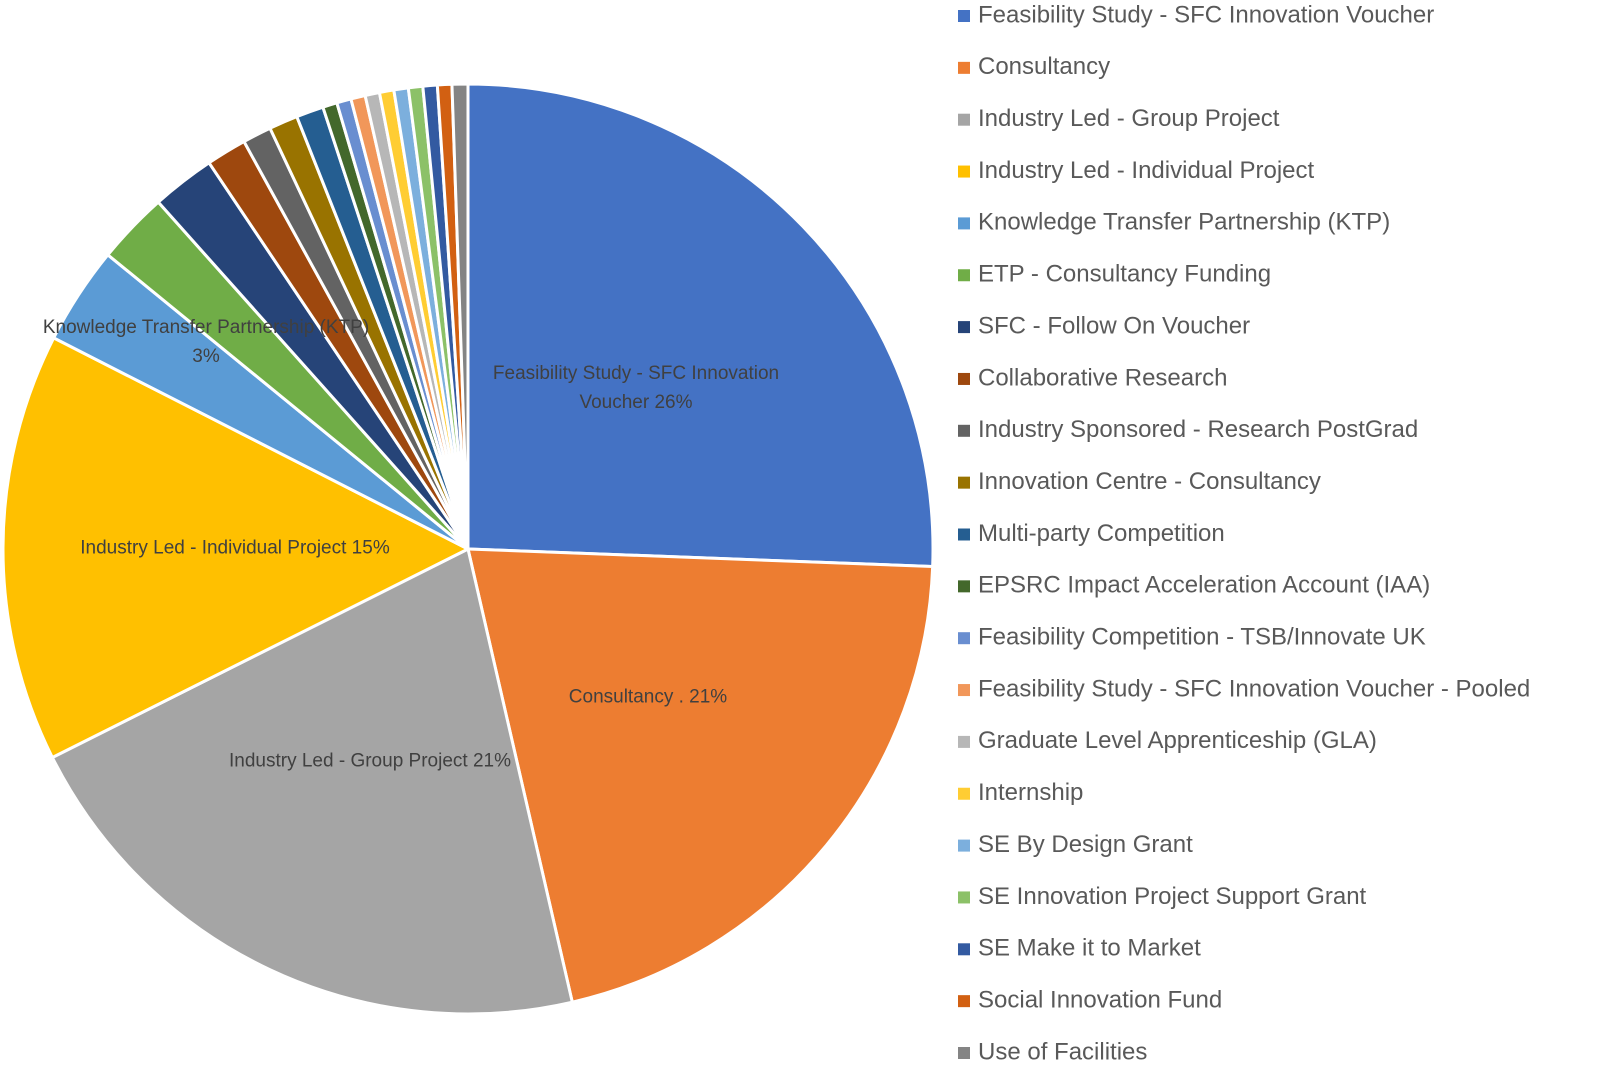 Image resolution: width=1606 pixels, height=1091 pixels. I want to click on legend-label: Industry Led - Group Project, so click(1129, 118).